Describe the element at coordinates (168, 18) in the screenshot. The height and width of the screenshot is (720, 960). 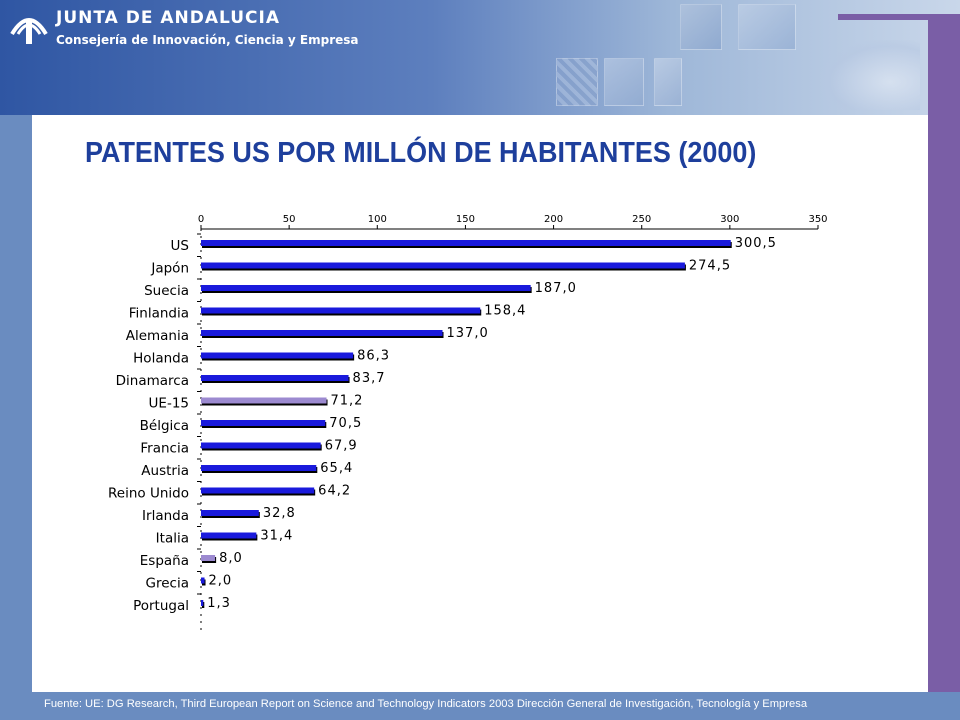
I see `org-name: JUNTA DE ANDALUCIA` at that location.